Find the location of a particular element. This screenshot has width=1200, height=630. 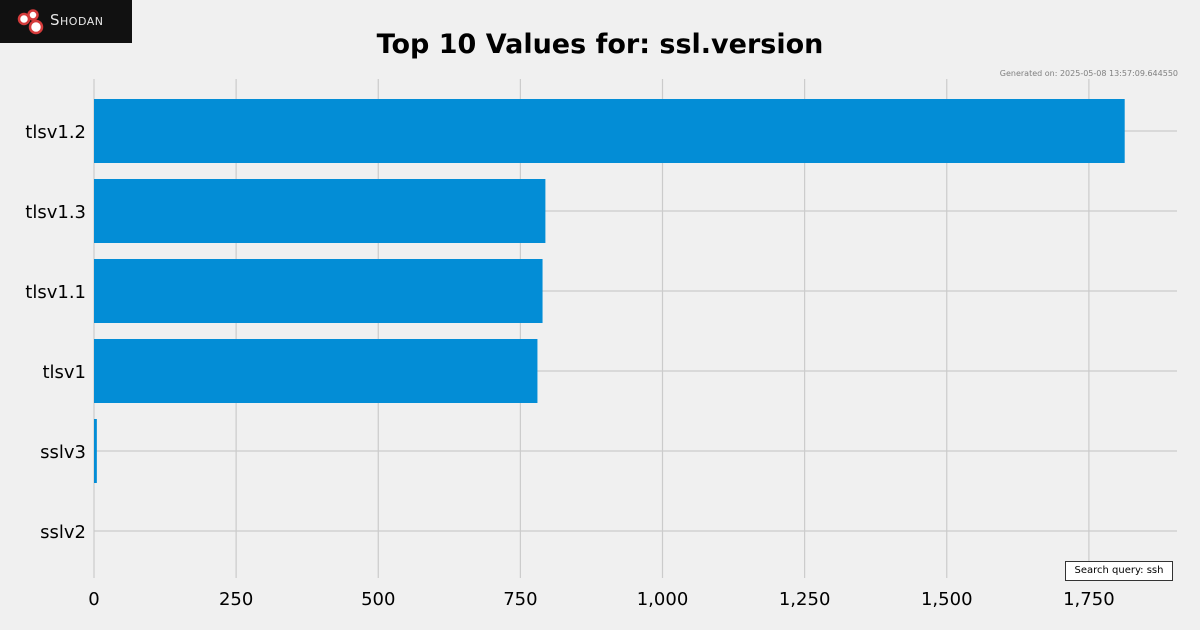

y-tick-label: tlsv1 is located at coordinates (64, 372).